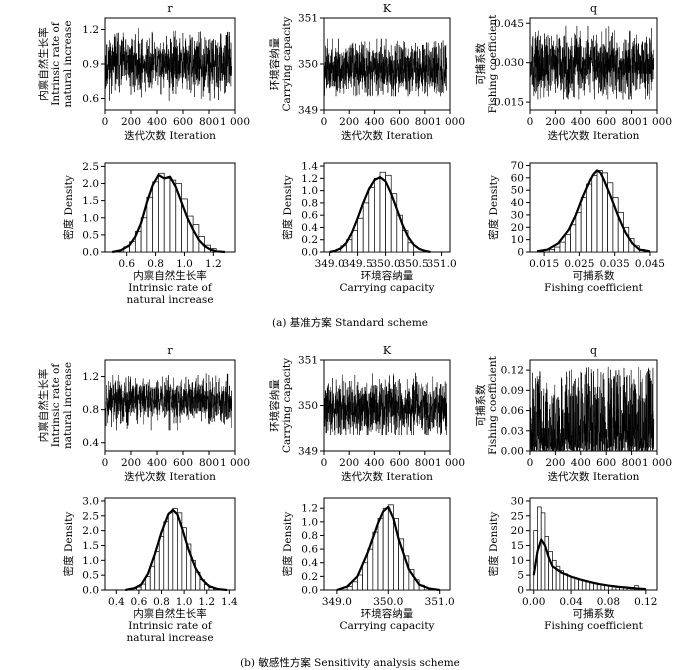 Image resolution: width=700 pixels, height=670 pixels. I want to click on y-tick-label: 2.5, so click(90, 167).